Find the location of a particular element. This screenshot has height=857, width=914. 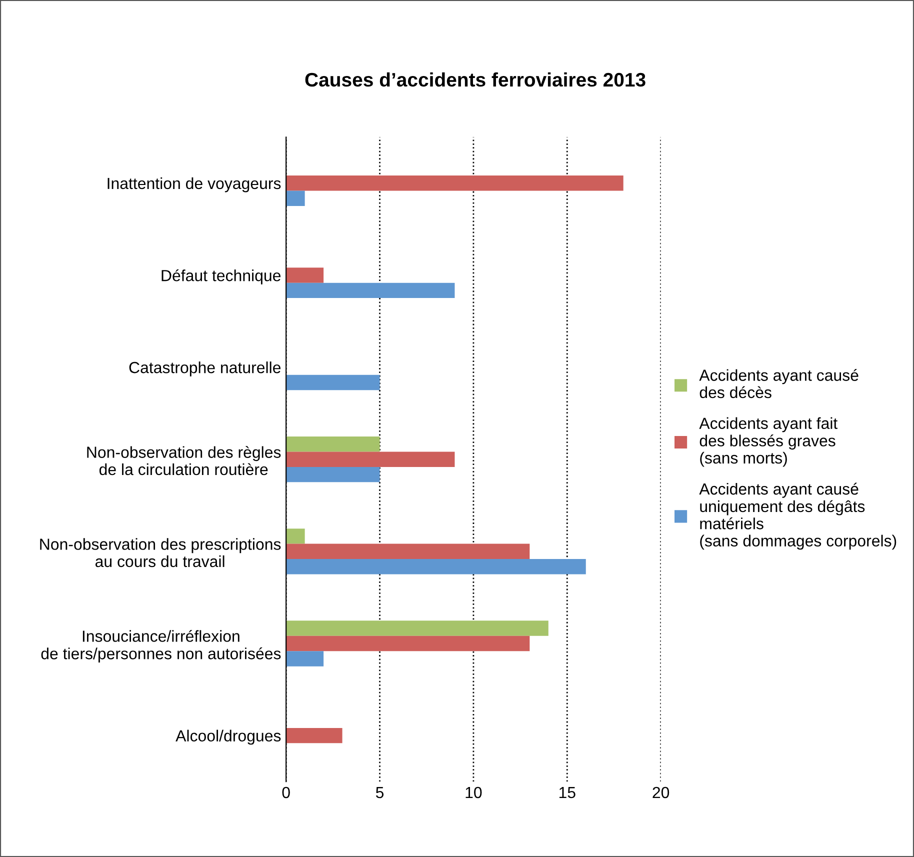

x-tick-label: 10 is located at coordinates (474, 792).